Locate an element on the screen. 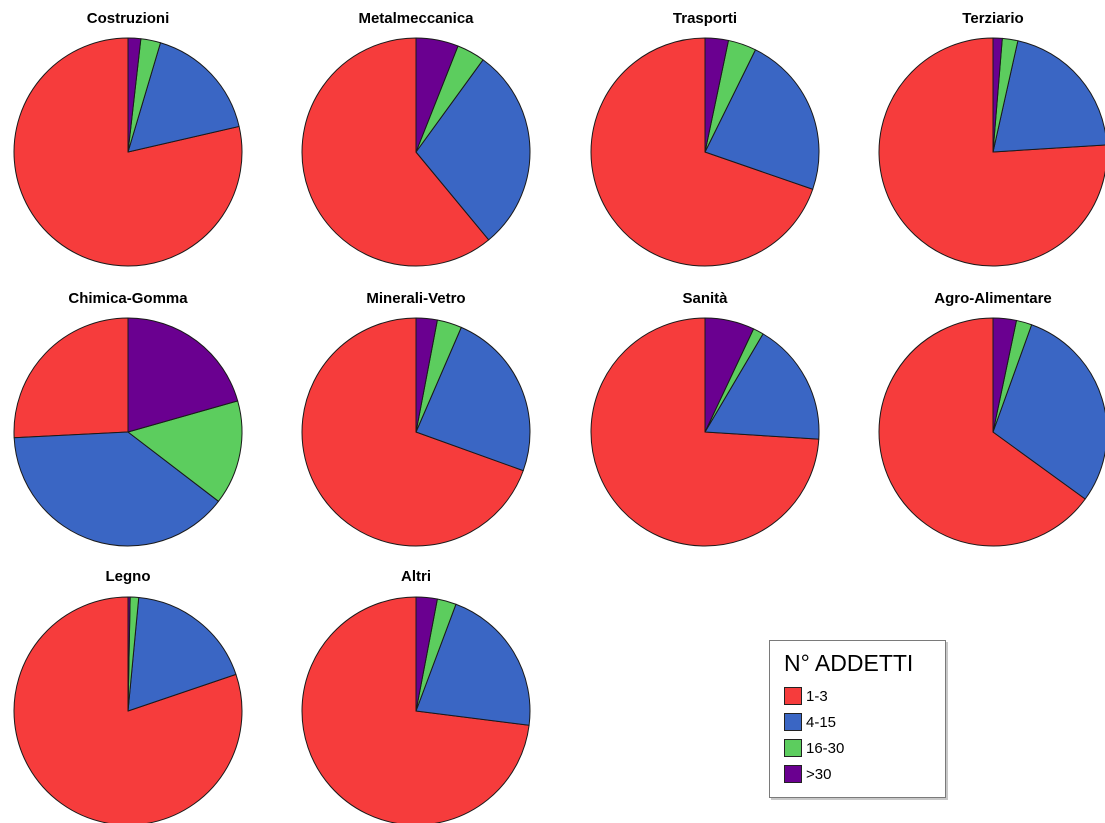 The image size is (1105, 823). pie-title-trasporti: Trasporti is located at coordinates (705, 18).